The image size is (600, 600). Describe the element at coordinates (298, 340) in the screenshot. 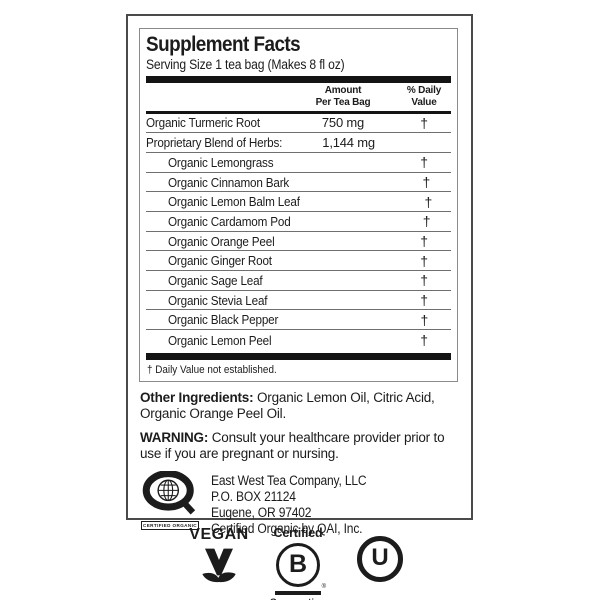

I see `ingredient-row: Organic Lemon Peel †` at that location.